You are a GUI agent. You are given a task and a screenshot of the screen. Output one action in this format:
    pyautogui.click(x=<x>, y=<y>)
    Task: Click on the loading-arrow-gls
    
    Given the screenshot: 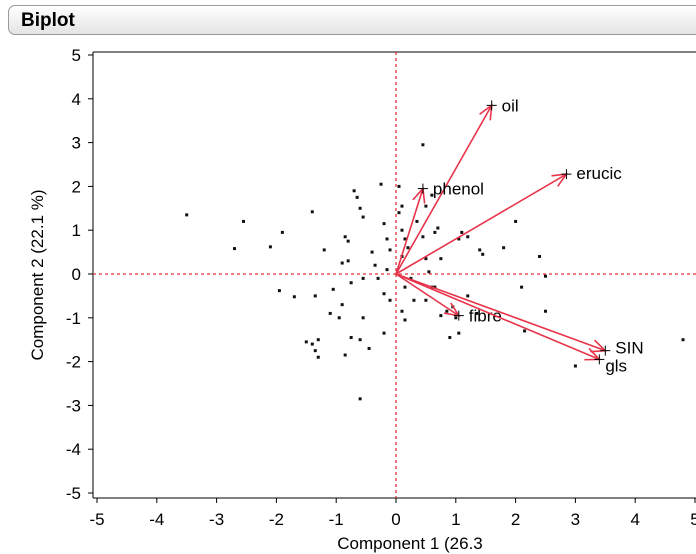 What is the action you would take?
    pyautogui.click(x=497, y=317)
    